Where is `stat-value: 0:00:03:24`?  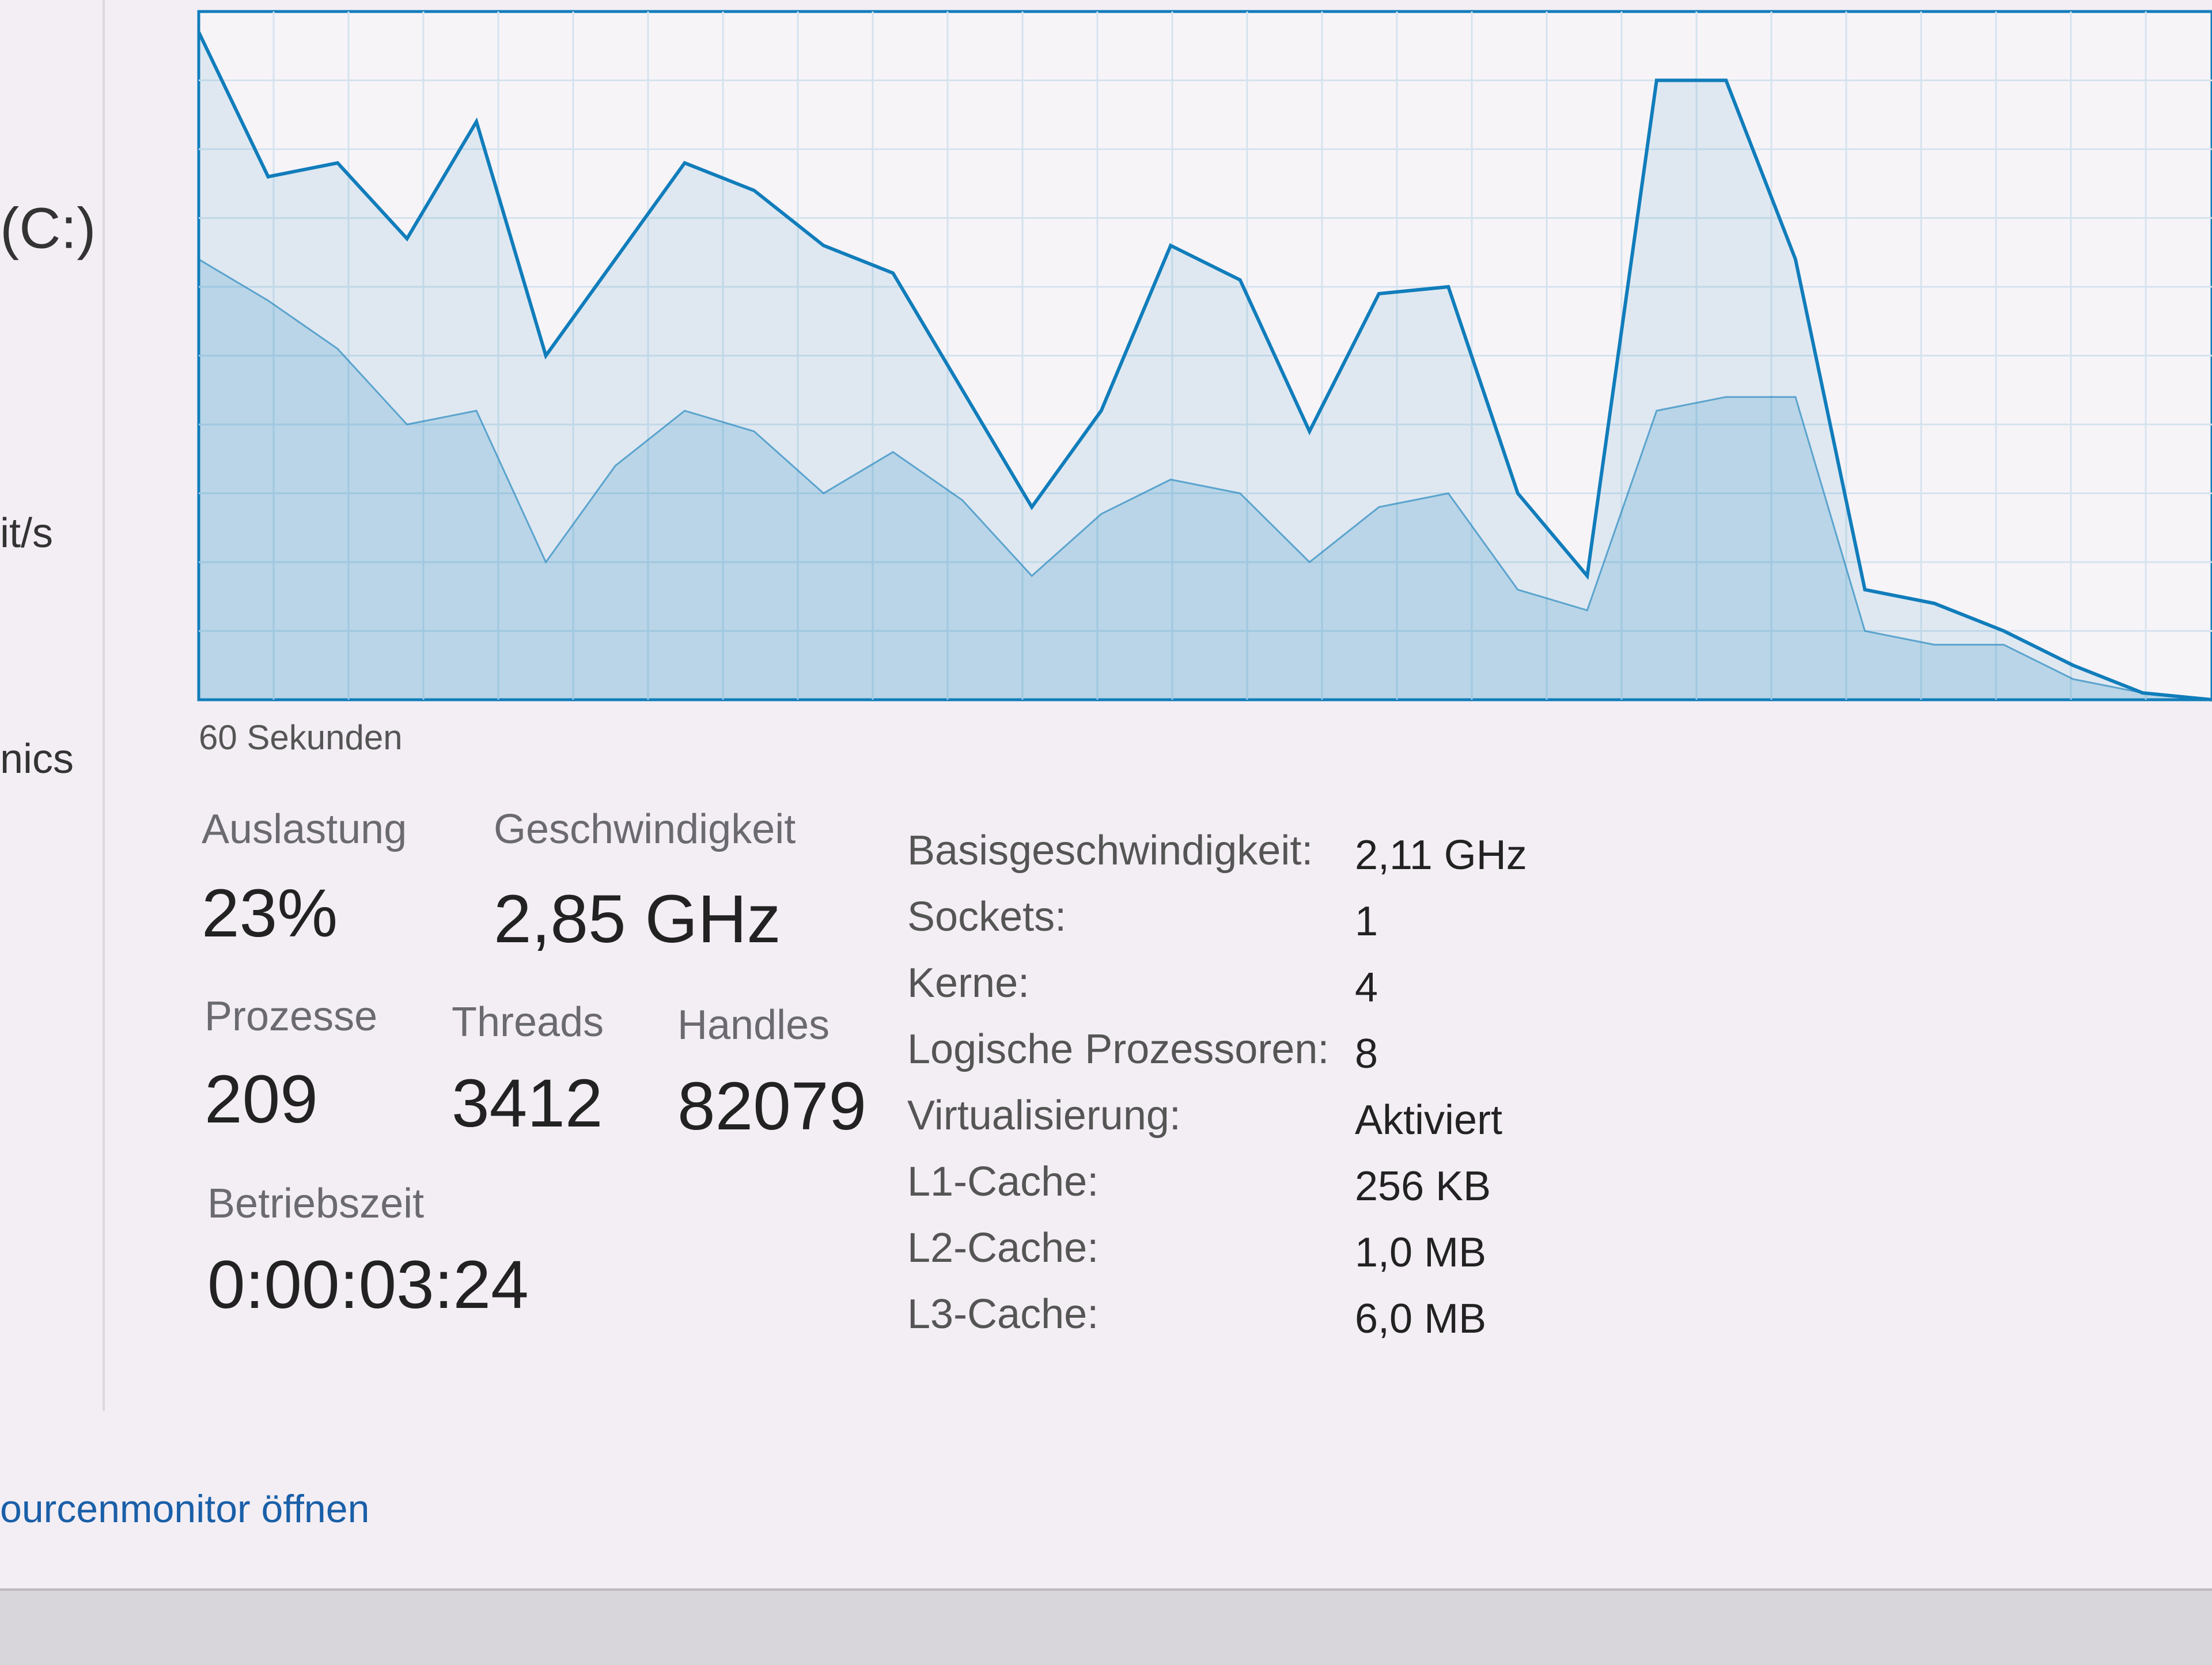 stat-value: 0:00:03:24 is located at coordinates (368, 1285).